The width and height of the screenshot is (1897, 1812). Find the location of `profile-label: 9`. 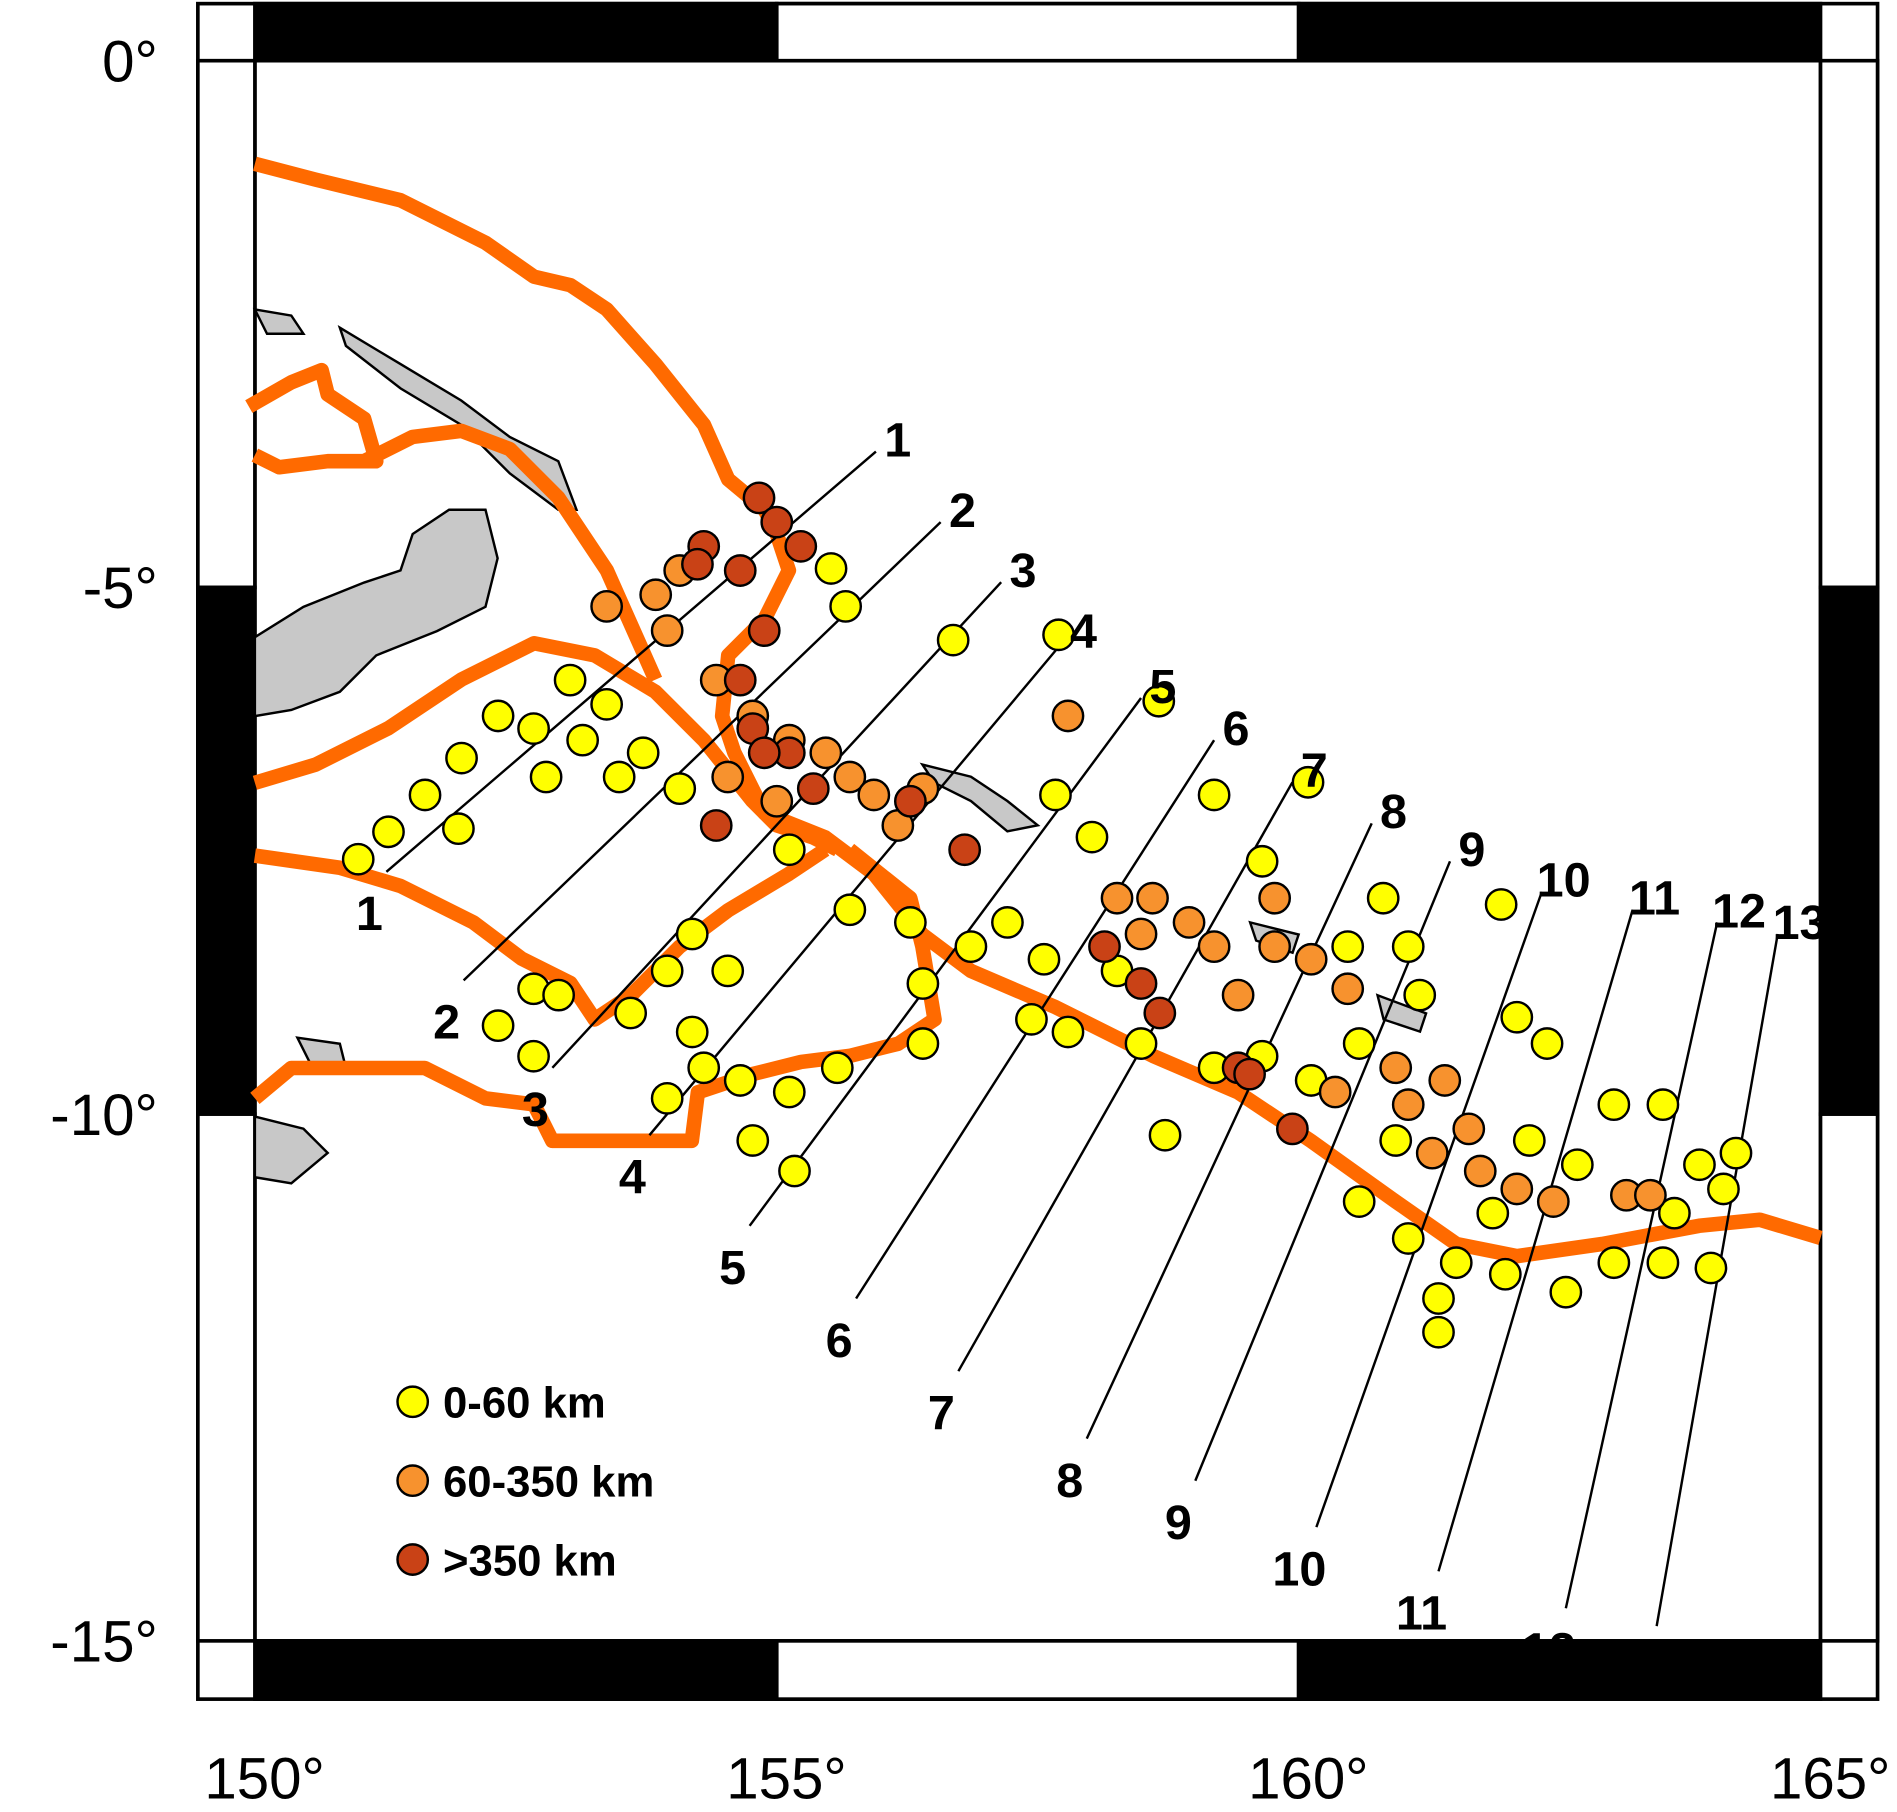

profile-label: 9 is located at coordinates (1178, 1523).